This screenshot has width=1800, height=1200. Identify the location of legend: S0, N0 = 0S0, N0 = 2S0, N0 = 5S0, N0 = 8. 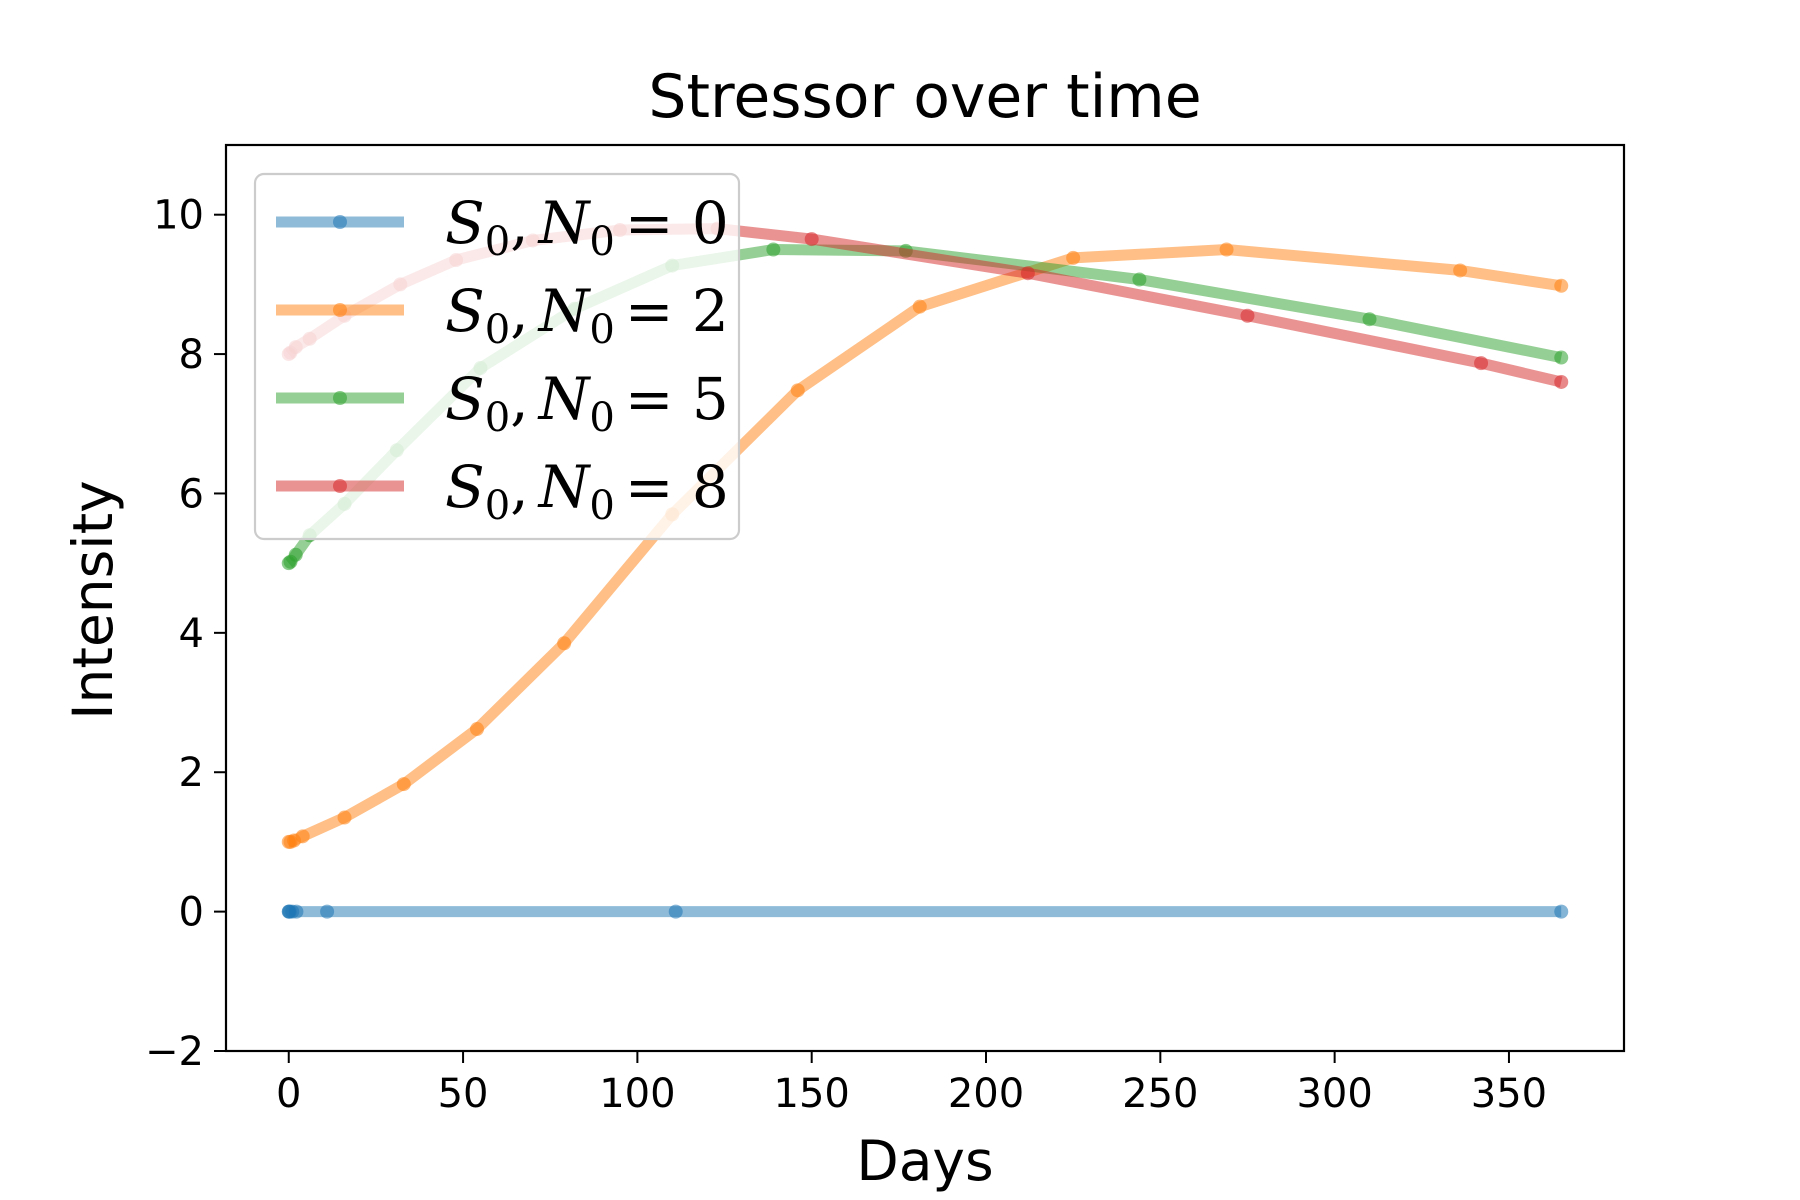
(497, 356).